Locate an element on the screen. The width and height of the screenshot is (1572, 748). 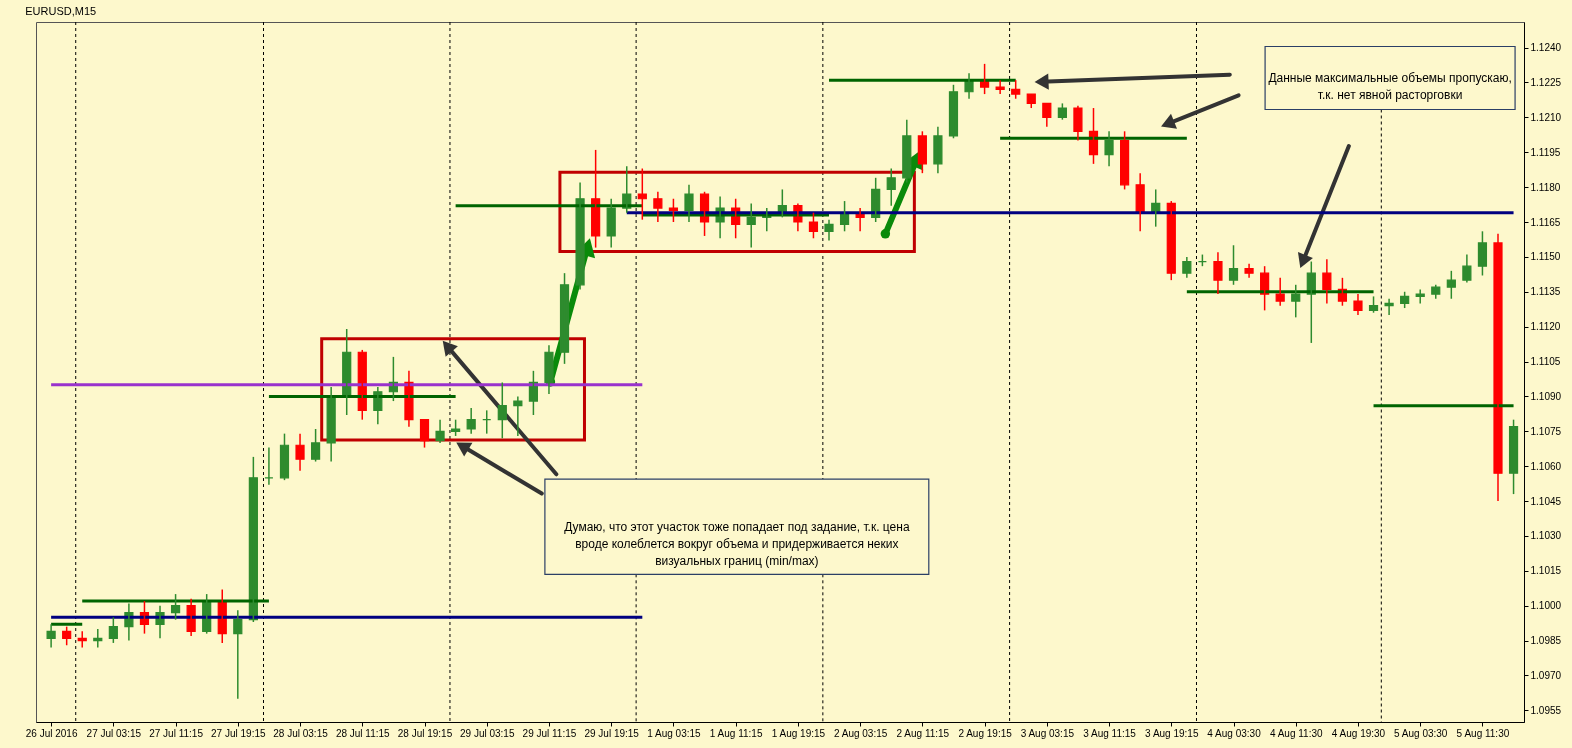
annotation: Думаю, что этот участок тоже попадает под задание, т.к. цена вроде колеблется вокруг объема и придерживается неких визуальных границ (min/max) is located at coordinates (737, 543).